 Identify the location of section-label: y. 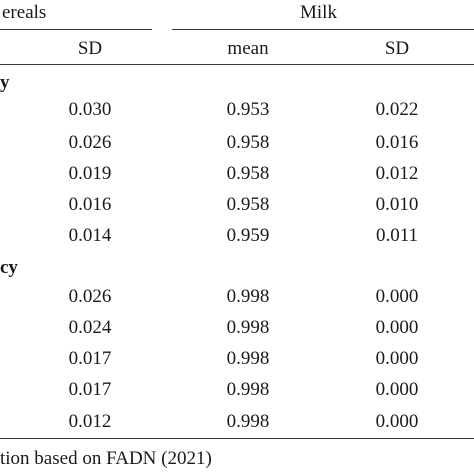
(5, 82).